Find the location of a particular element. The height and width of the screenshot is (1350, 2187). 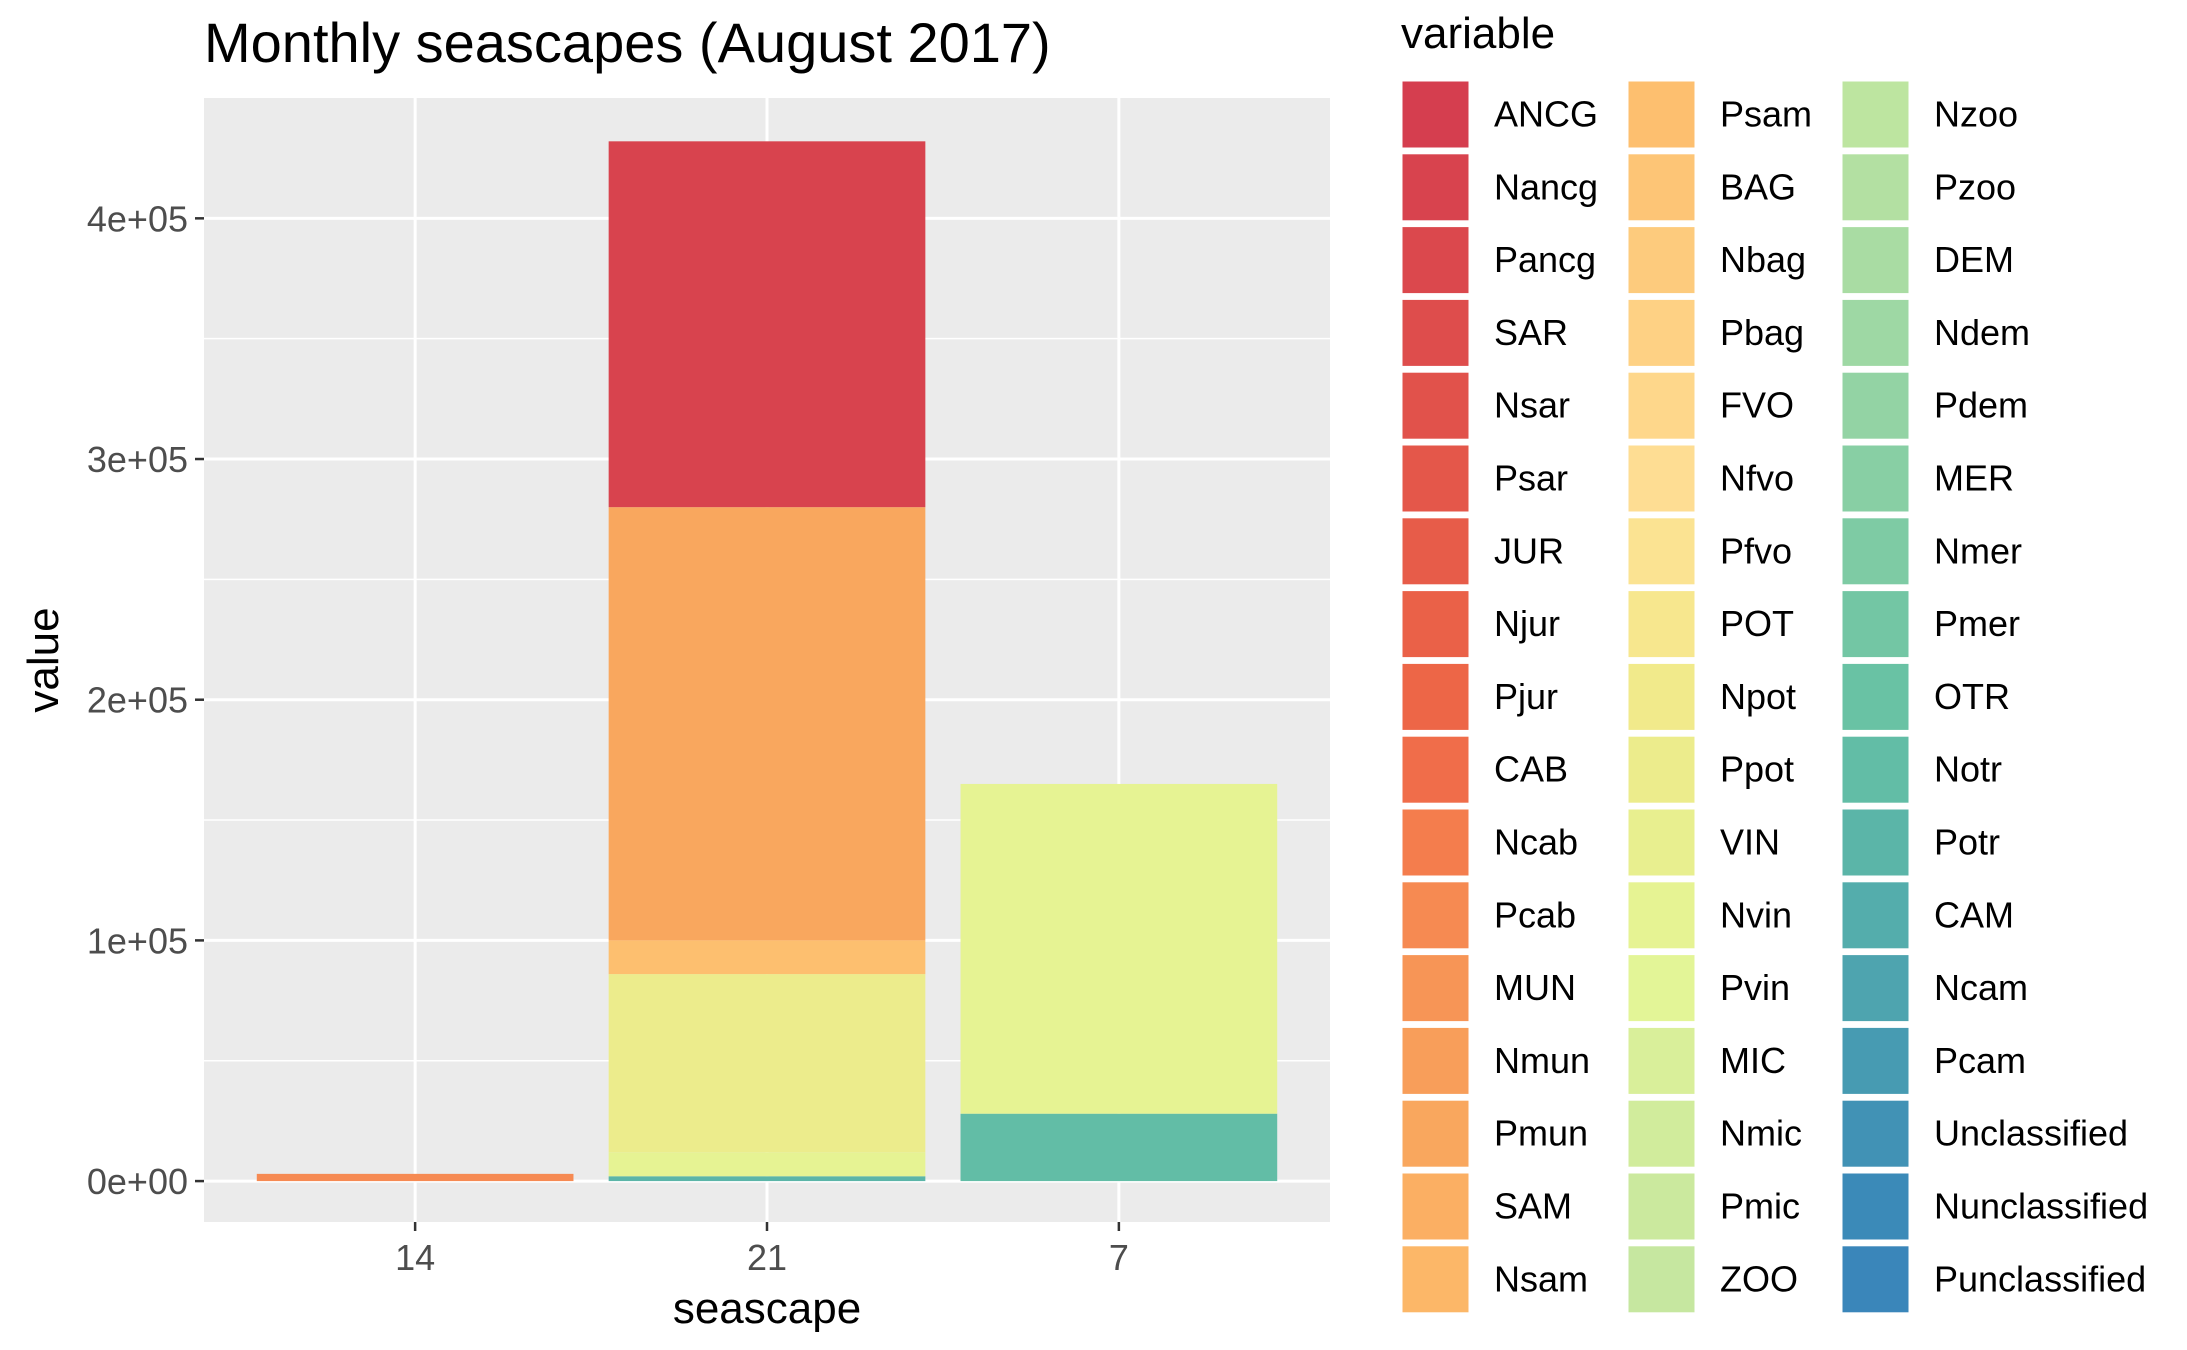

legend-label-fvo: FVO is located at coordinates (1757, 405).